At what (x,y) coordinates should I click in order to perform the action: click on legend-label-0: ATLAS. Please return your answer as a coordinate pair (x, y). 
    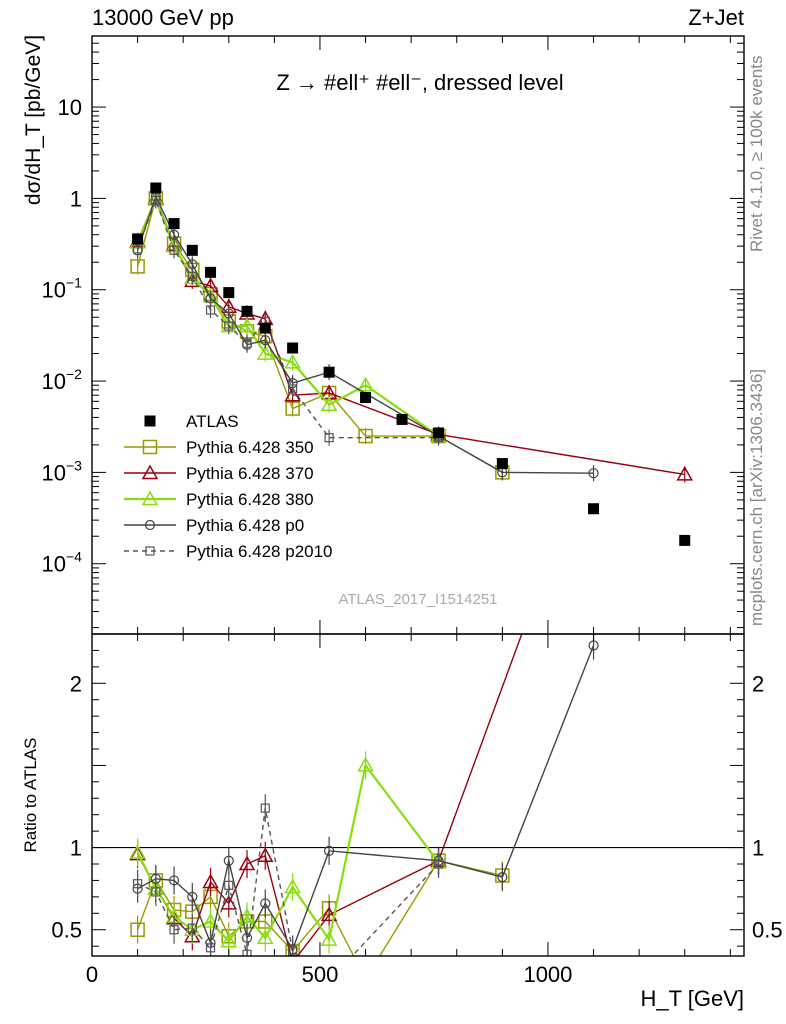
    Looking at the image, I should click on (212, 421).